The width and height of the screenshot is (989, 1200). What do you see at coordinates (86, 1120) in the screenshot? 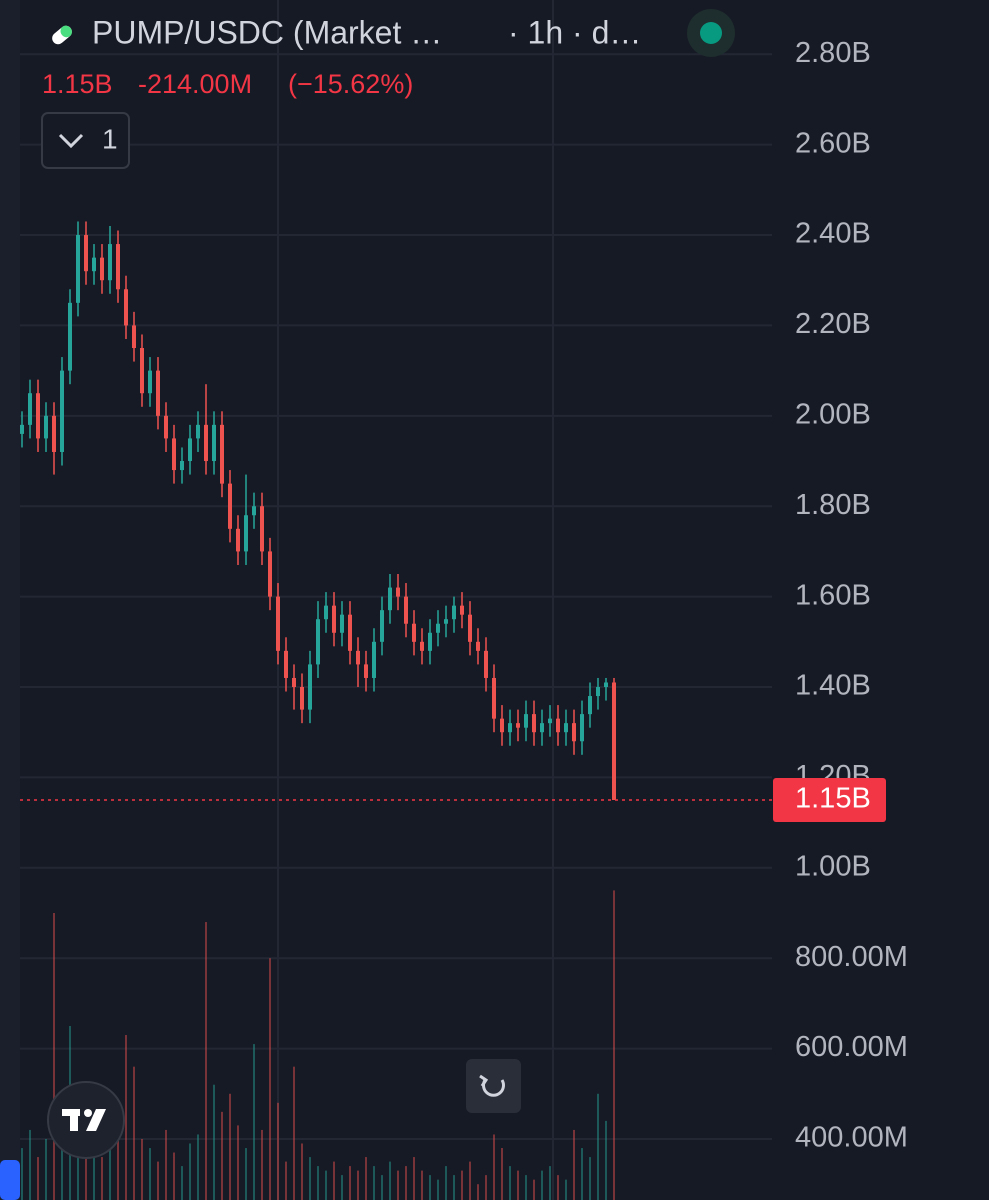
I see `tv-logo` at bounding box center [86, 1120].